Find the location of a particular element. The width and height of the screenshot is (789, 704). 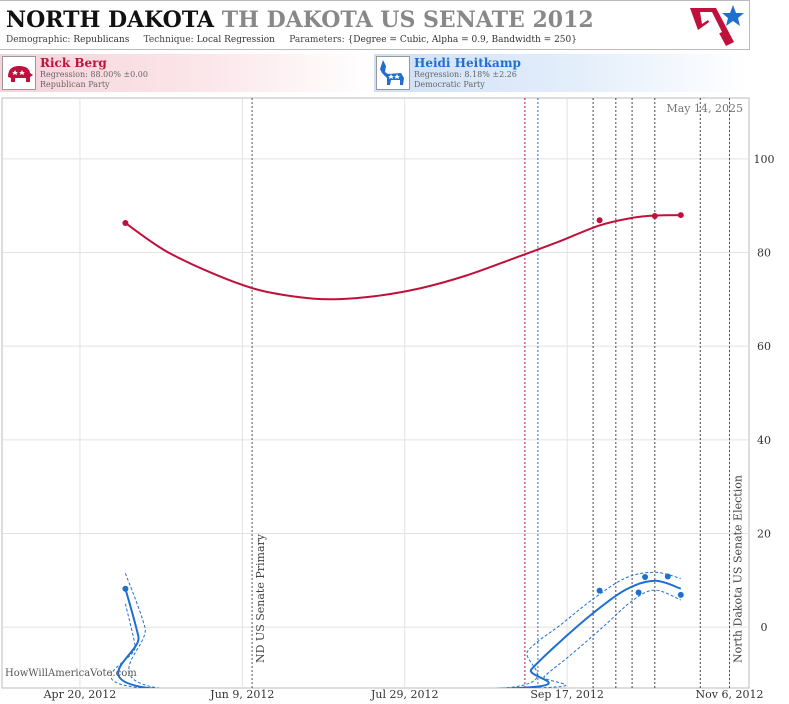

x-tick-label: Apr 20, 2012 is located at coordinates (80, 694).